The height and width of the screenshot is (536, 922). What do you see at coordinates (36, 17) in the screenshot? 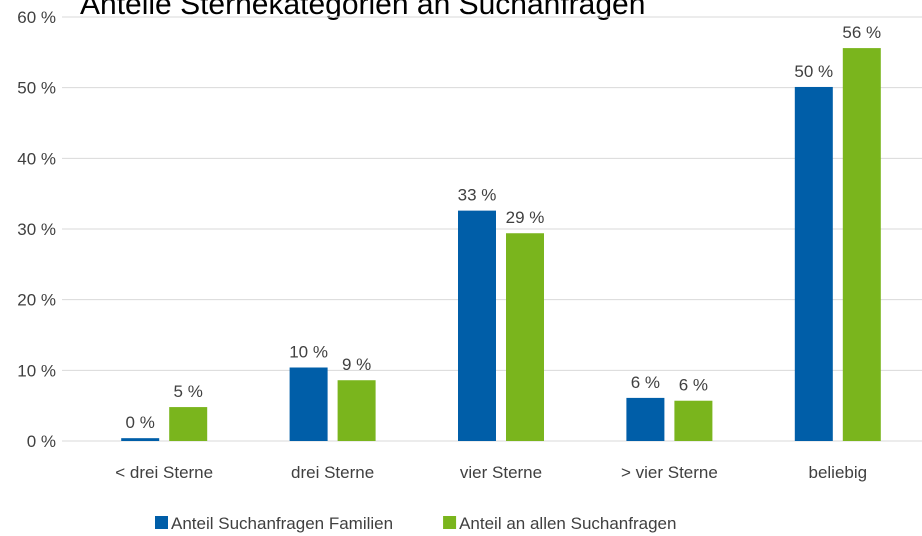
I see `y-tick-label: 60 %` at bounding box center [36, 17].